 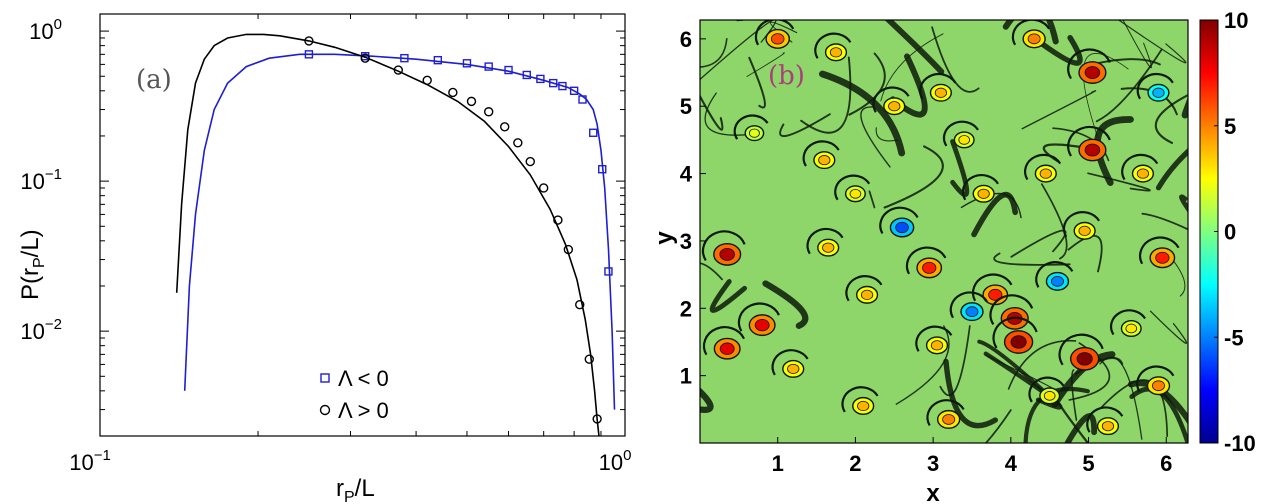 I want to click on x-tick-label: 1, so click(x=778, y=463).